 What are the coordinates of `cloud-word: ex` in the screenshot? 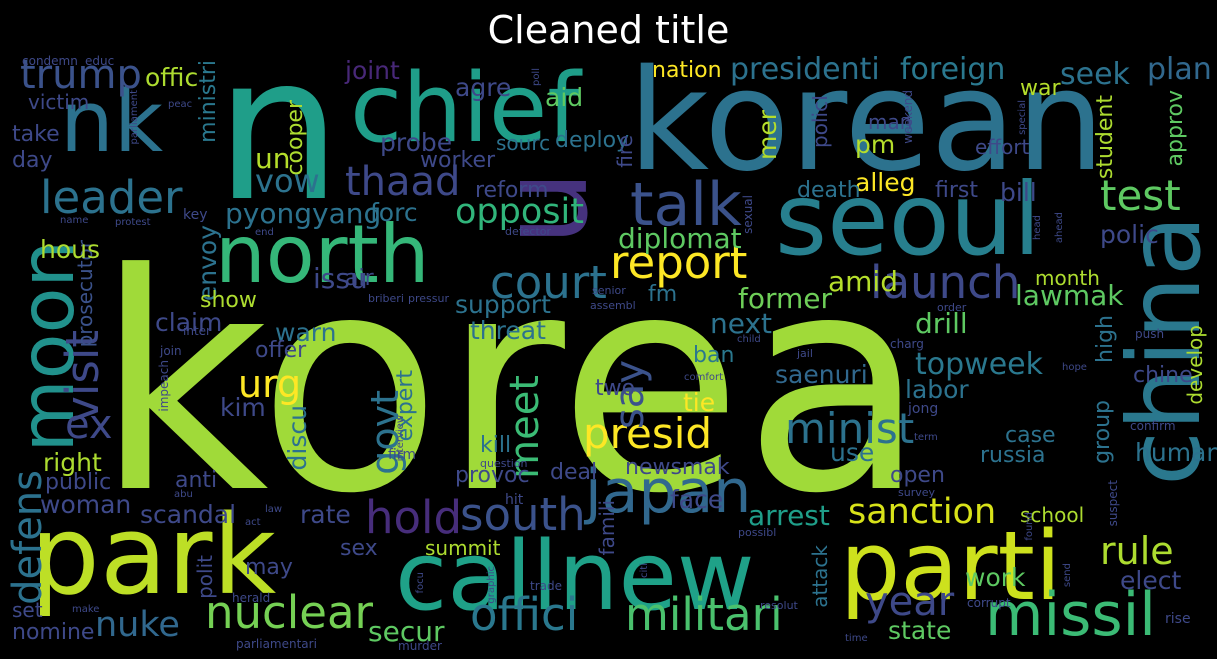 It's located at (89, 425).